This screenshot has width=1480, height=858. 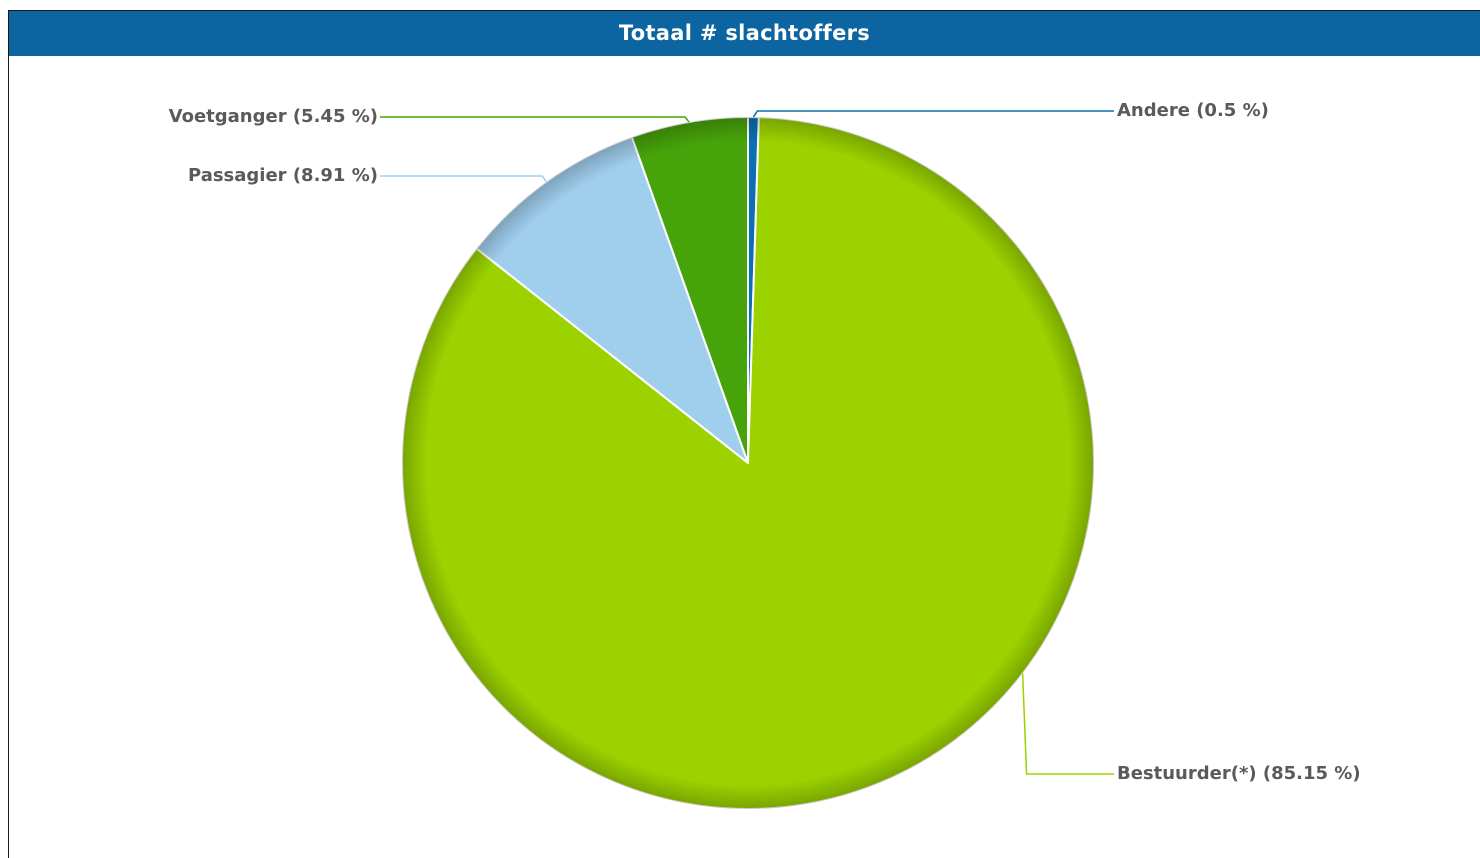 I want to click on slice-label: Bestuurder(*) (85.15 %), so click(x=1239, y=773).